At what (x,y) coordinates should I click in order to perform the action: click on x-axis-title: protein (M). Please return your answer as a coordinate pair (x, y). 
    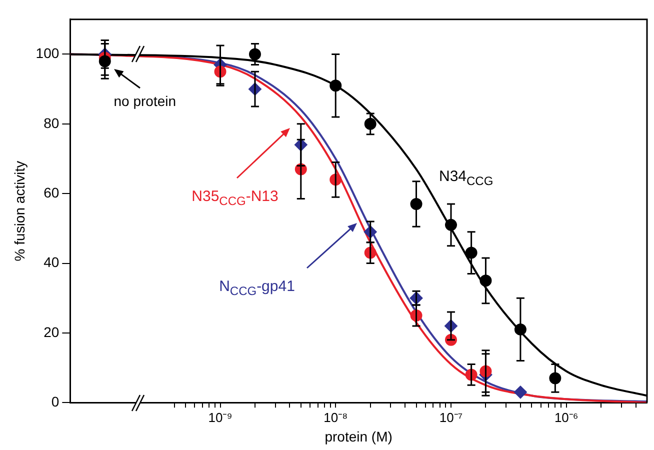
    Looking at the image, I should click on (358, 436).